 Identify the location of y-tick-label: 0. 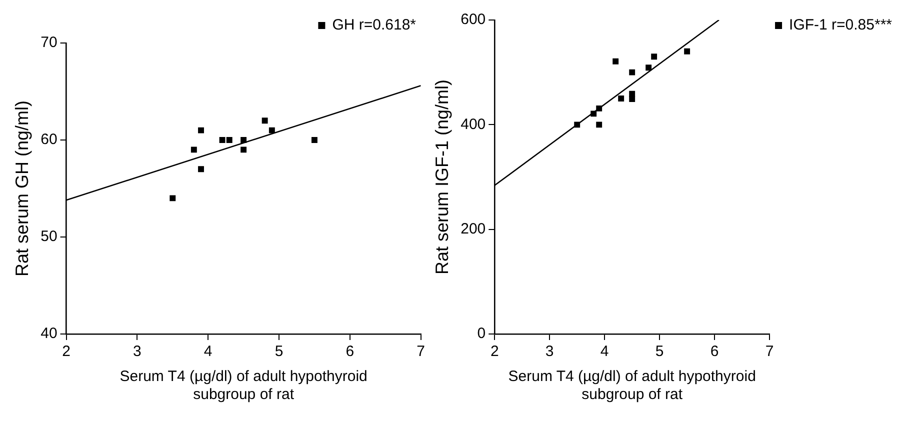
(481, 333).